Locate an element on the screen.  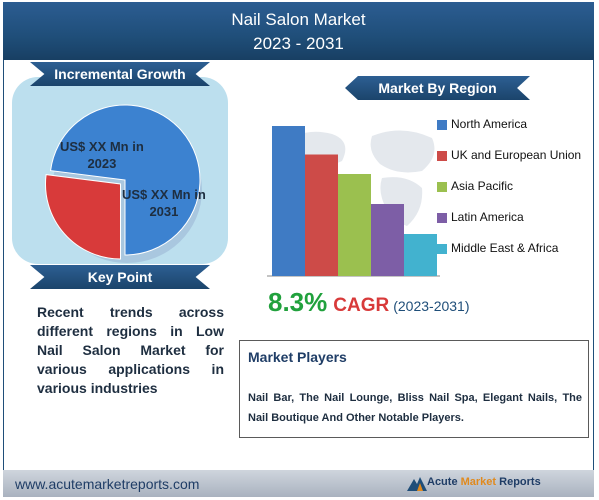
bar-latin-america is located at coordinates (387, 240).